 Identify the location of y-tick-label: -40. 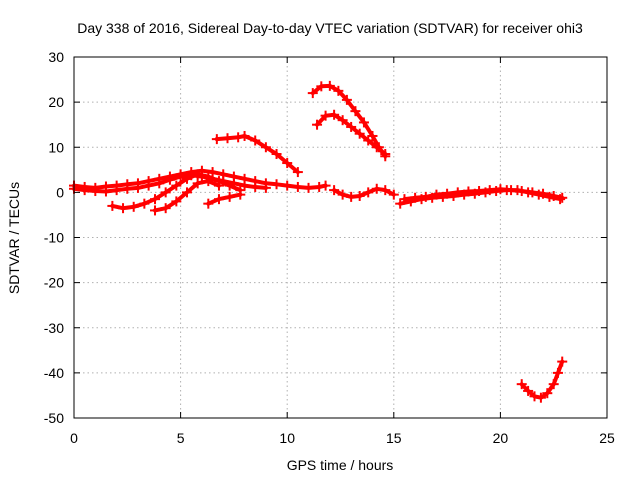
(54, 373).